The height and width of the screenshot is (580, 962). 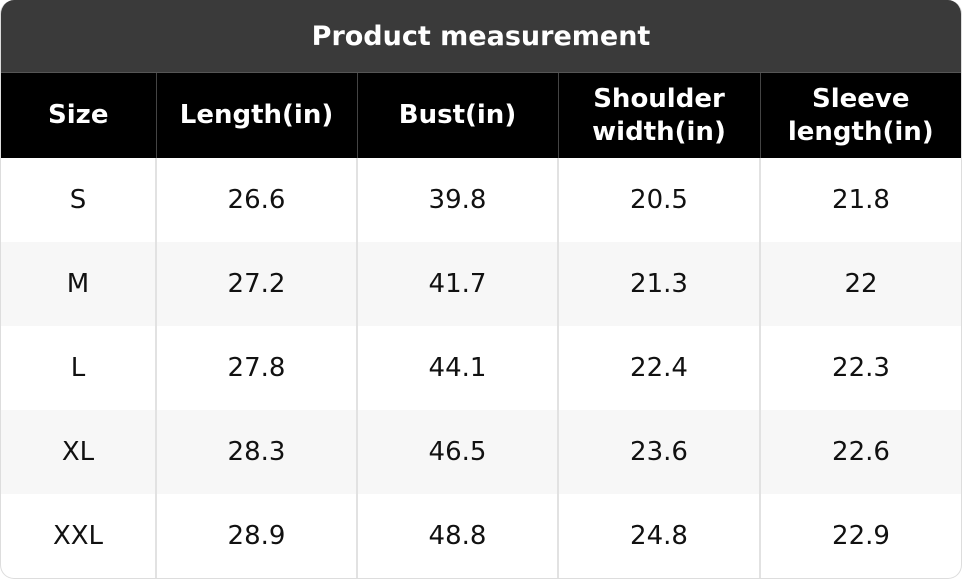 What do you see at coordinates (78, 284) in the screenshot?
I see `size-cell: M` at bounding box center [78, 284].